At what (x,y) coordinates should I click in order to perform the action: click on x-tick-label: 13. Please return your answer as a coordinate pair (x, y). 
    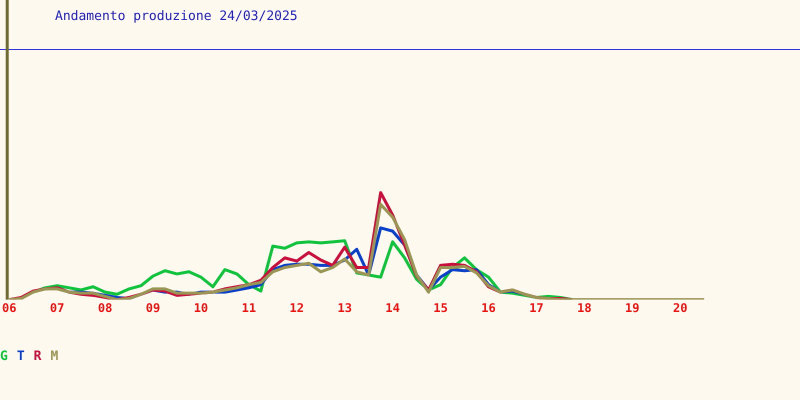
    Looking at the image, I should click on (344, 307).